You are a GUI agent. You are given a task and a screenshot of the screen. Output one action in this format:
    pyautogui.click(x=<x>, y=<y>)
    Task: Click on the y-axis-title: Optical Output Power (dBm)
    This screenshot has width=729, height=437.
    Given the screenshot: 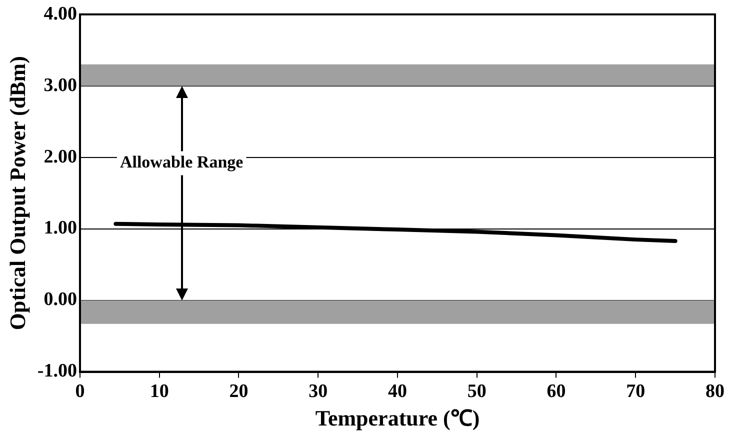 What is the action you would take?
    pyautogui.click(x=17, y=193)
    